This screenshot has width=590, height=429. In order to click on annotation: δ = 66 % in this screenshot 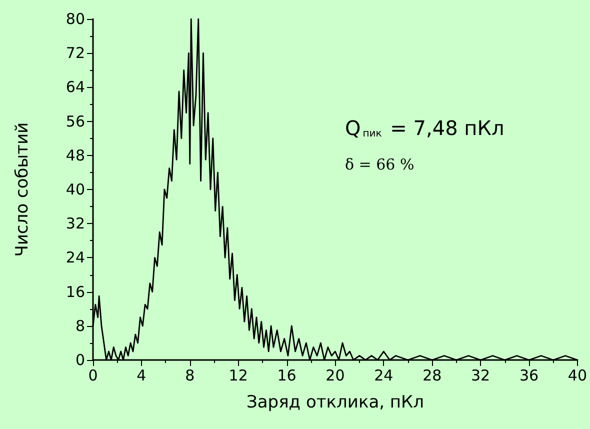, I will do `click(379, 165)`.